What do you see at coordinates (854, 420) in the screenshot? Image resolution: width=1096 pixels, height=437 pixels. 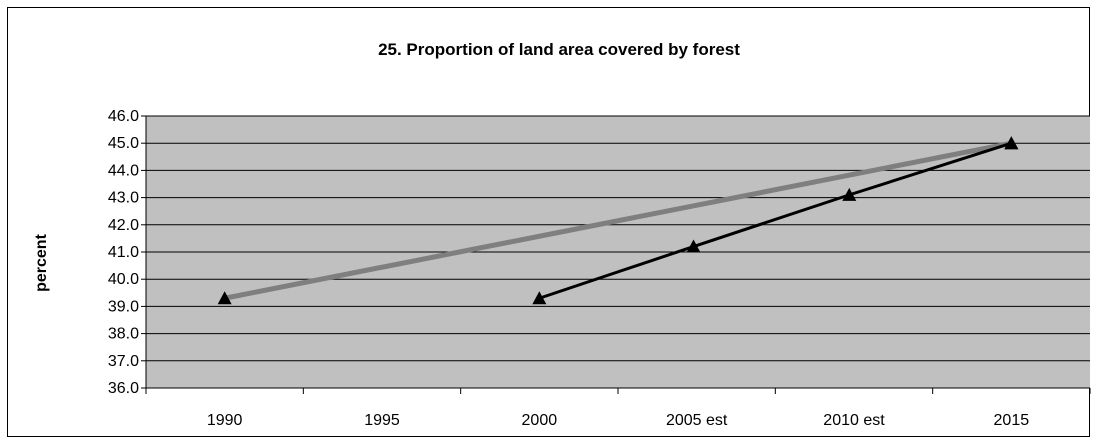 I see `x-tick-label: 2010 est` at bounding box center [854, 420].